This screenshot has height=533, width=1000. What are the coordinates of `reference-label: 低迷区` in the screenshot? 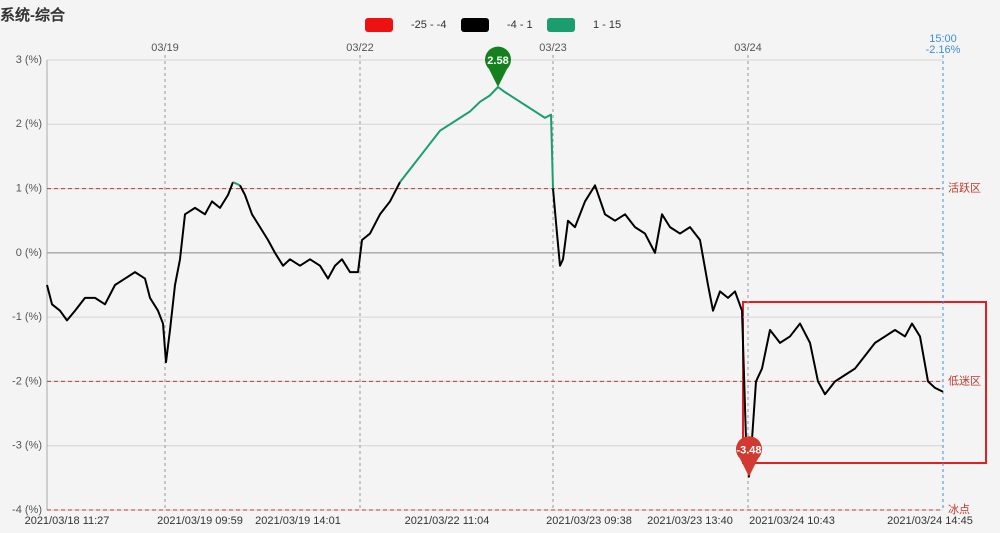 It's located at (964, 380).